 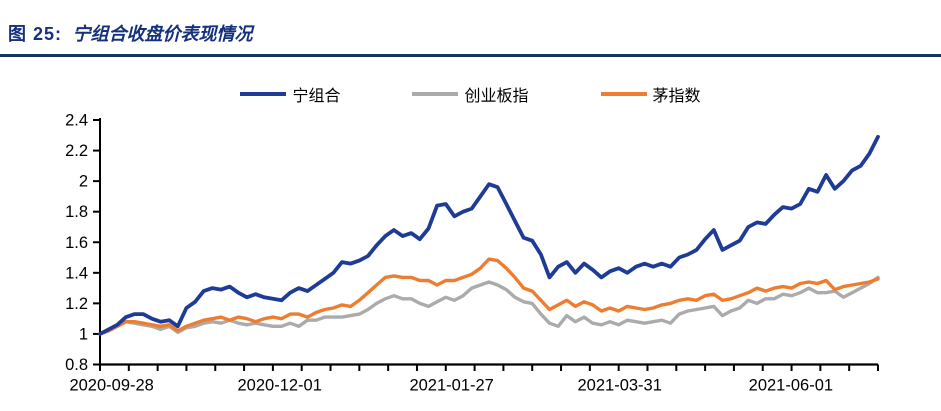 I want to click on figure-header: 图 25: 宁组合收盘价表现情况, so click(x=130, y=33).